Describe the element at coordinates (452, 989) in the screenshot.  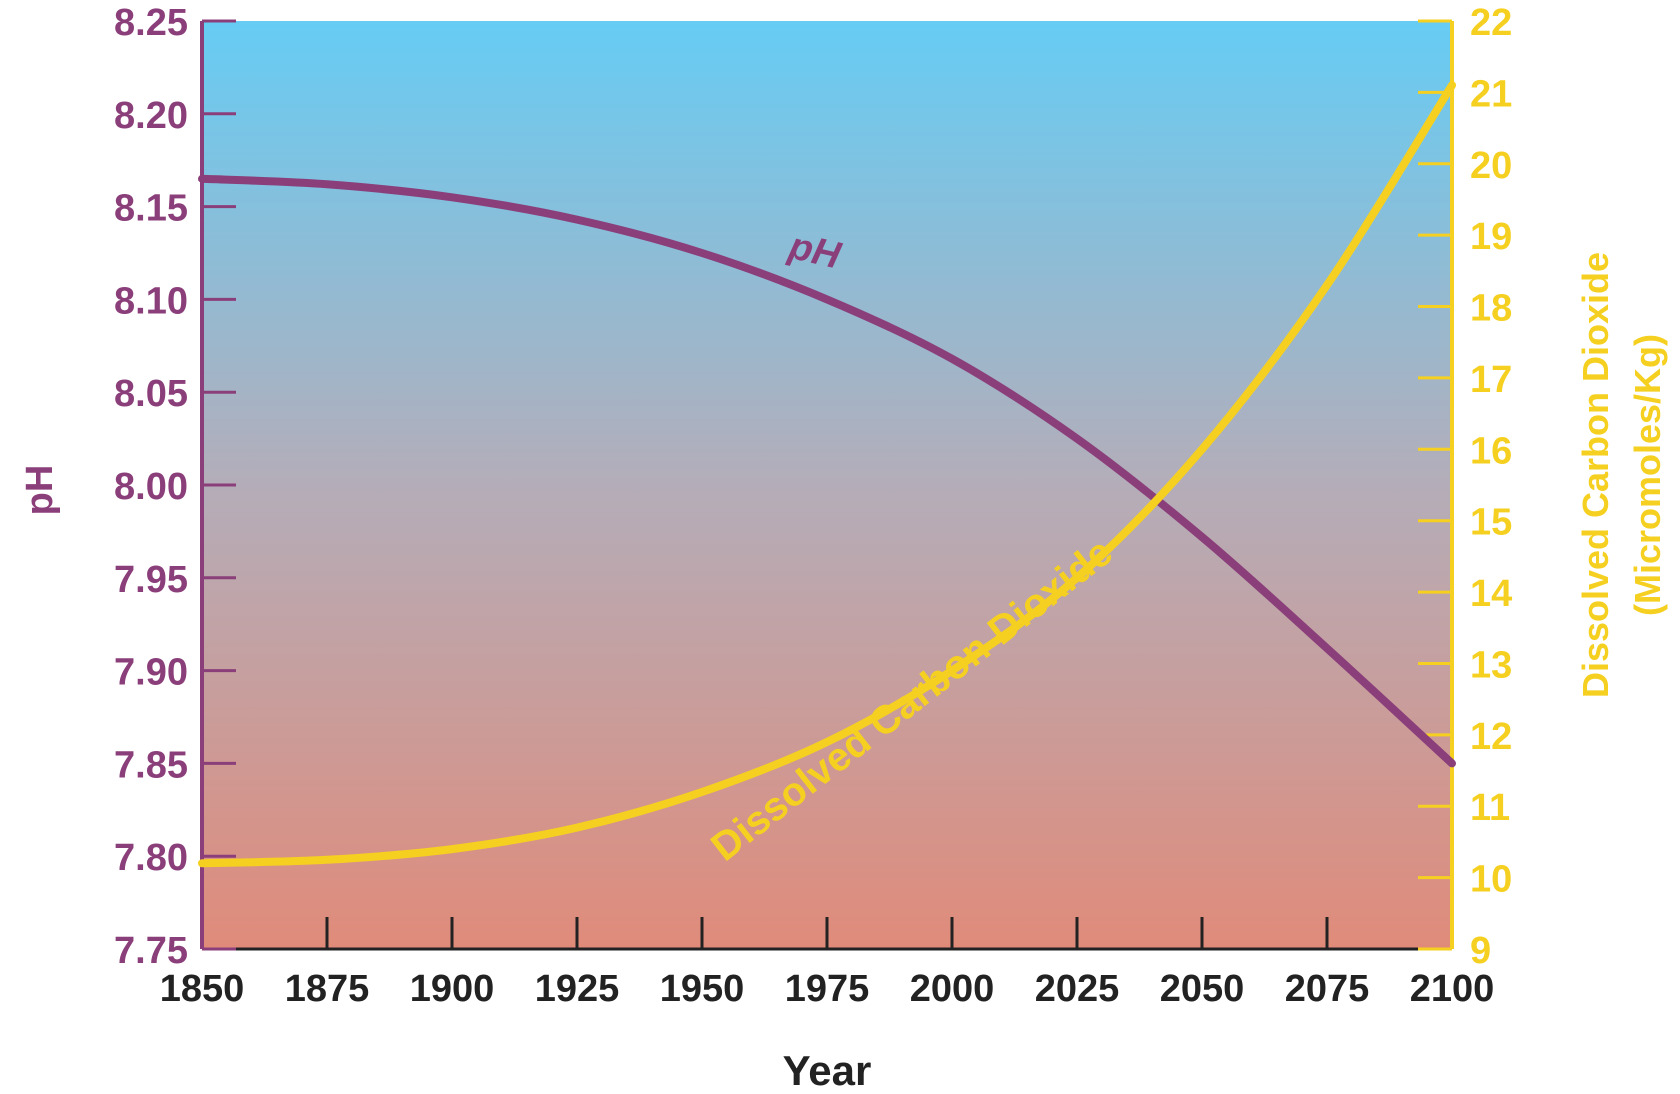
I see `x-tick-label: 1900` at that location.